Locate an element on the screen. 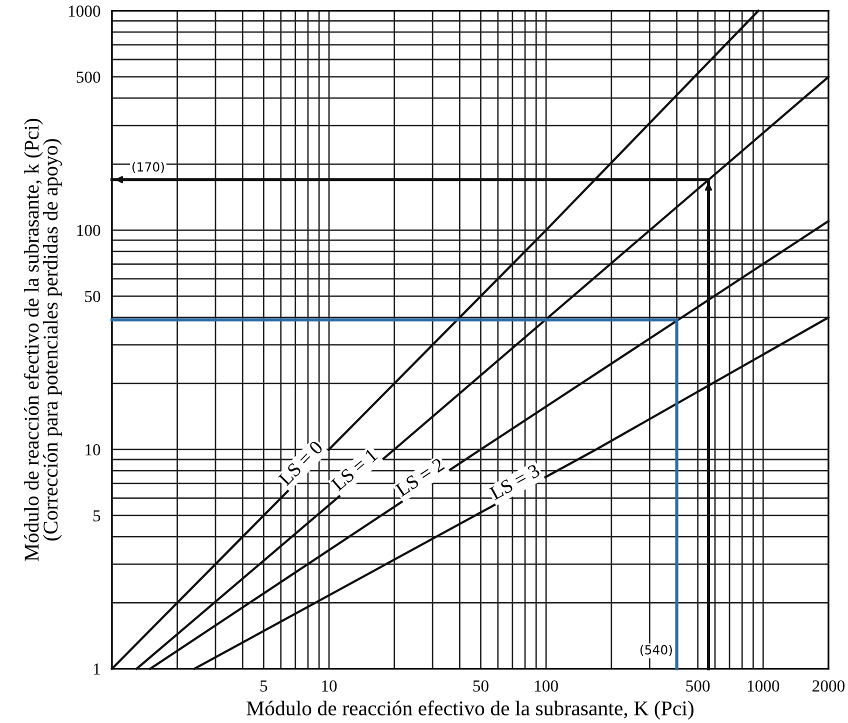 This screenshot has width=848, height=723. annotation: (170) is located at coordinates (148, 168).